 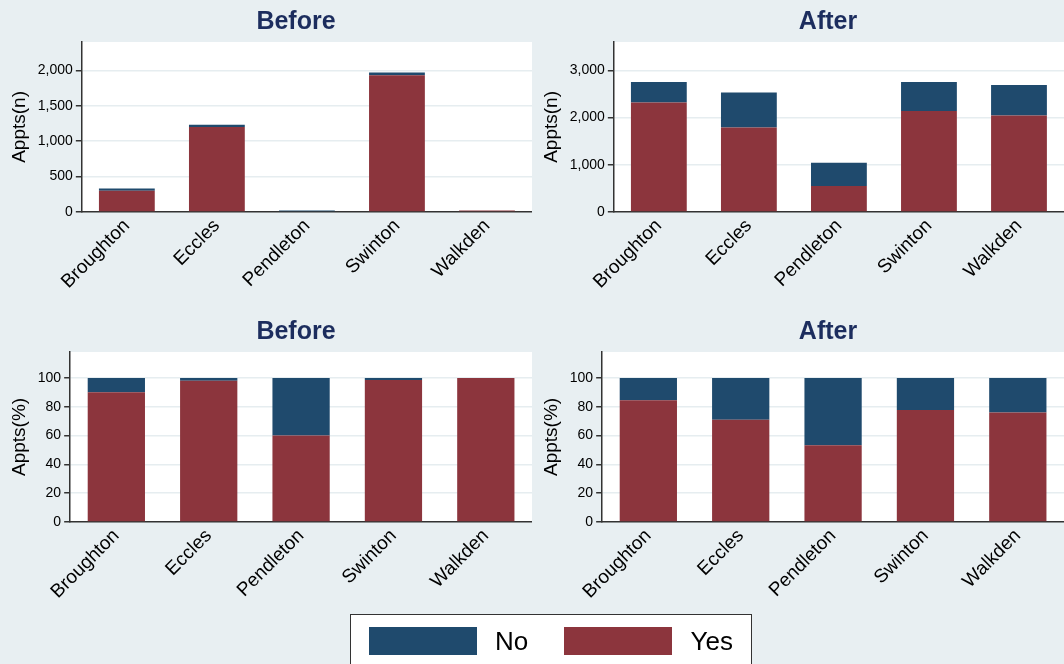 I want to click on y-tick-label: 500, so click(x=61, y=175).